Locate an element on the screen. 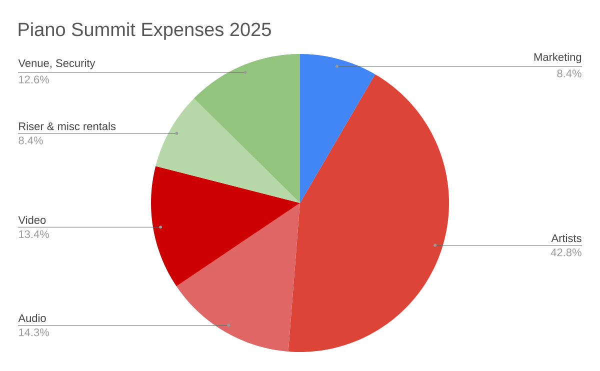 The image size is (600, 371). data-label: 12.6% is located at coordinates (34, 80).